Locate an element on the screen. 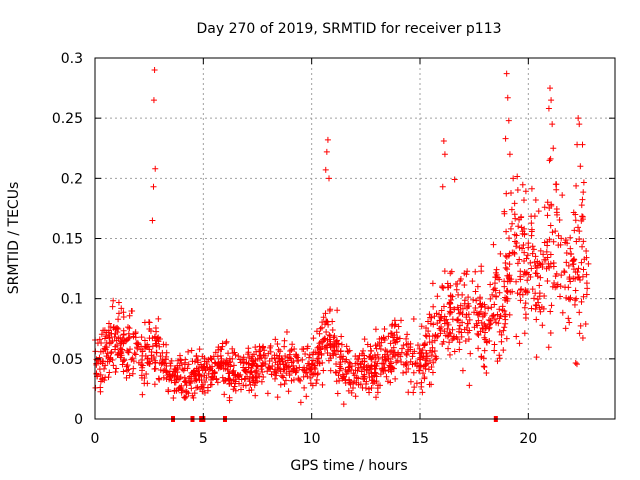 This screenshot has height=480, width=640. y-tick-label: 0 is located at coordinates (78, 420).